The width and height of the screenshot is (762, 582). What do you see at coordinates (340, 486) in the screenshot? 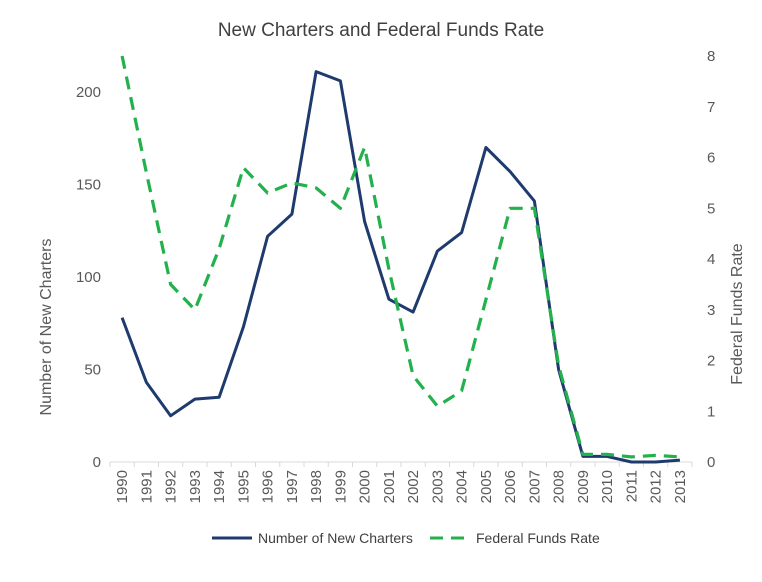
I see `x-tick-label: 1999` at bounding box center [340, 486].